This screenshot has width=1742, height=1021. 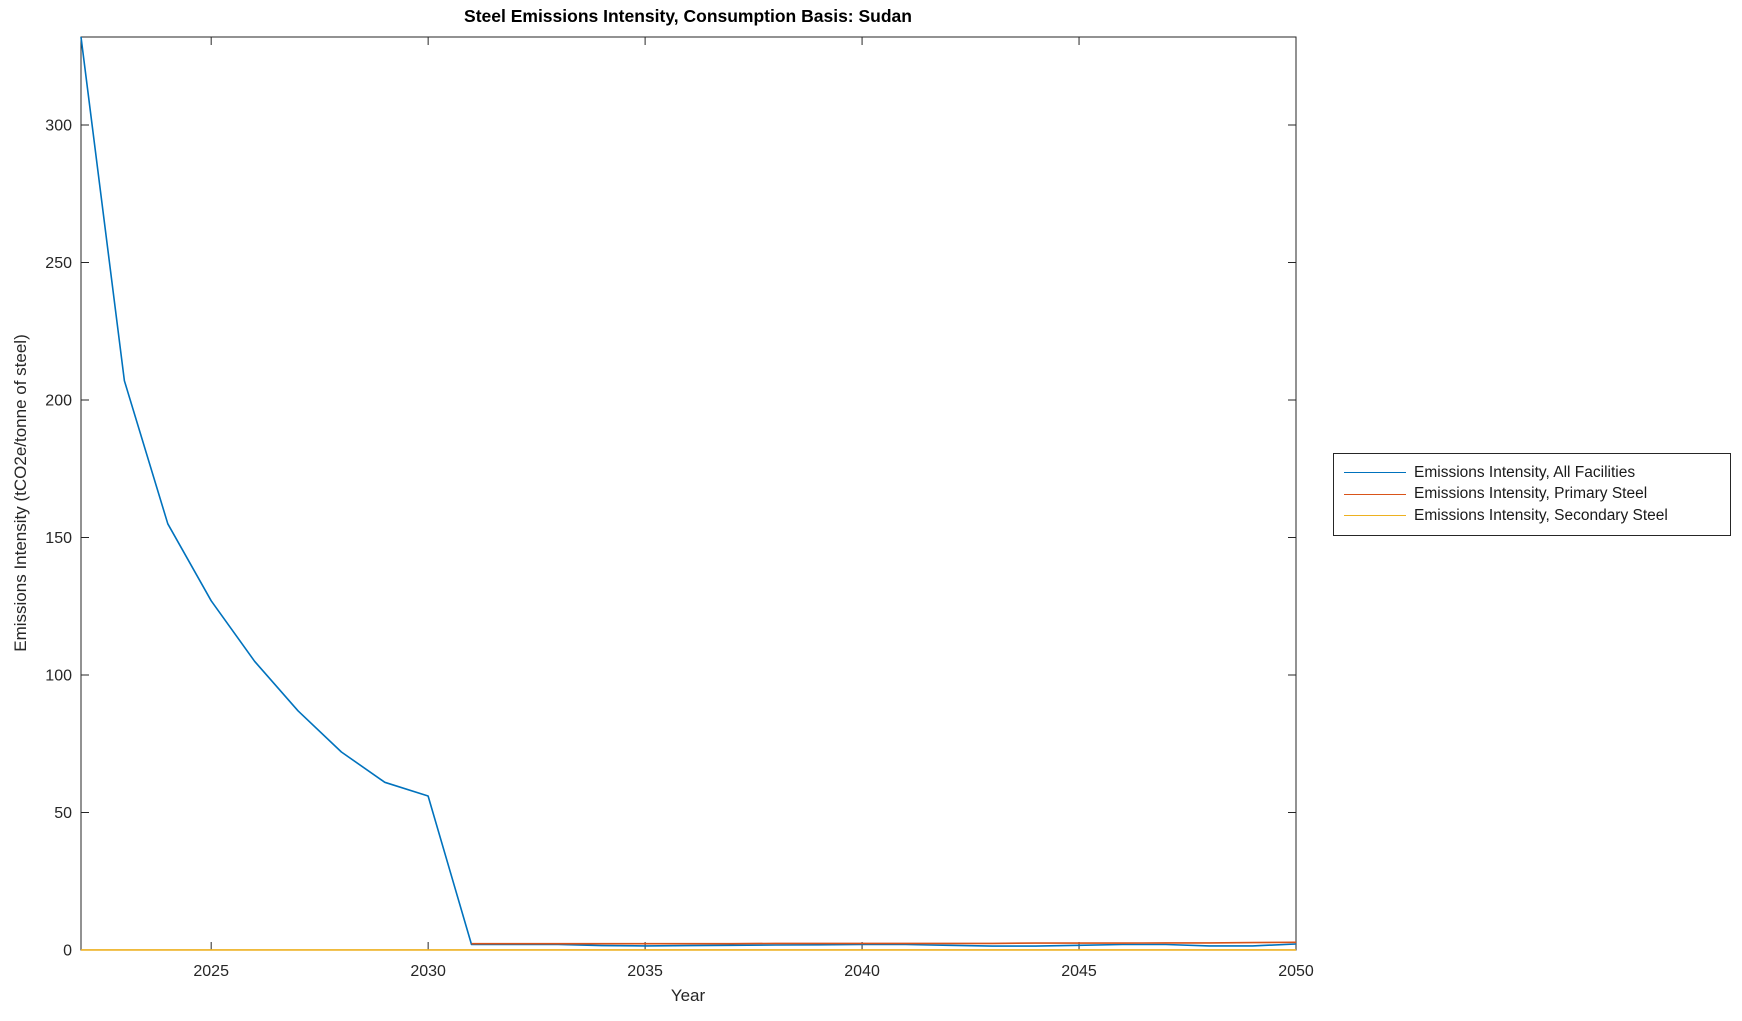 I want to click on x-tick-label: 2040, so click(x=862, y=971).